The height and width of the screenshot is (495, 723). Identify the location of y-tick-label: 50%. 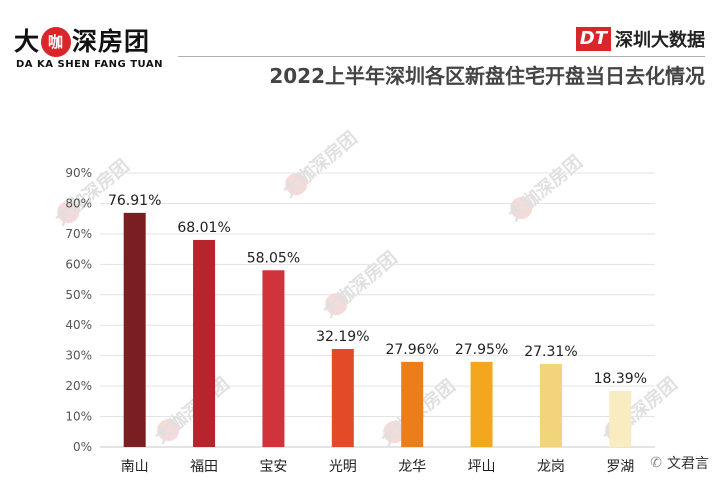
(78, 295).